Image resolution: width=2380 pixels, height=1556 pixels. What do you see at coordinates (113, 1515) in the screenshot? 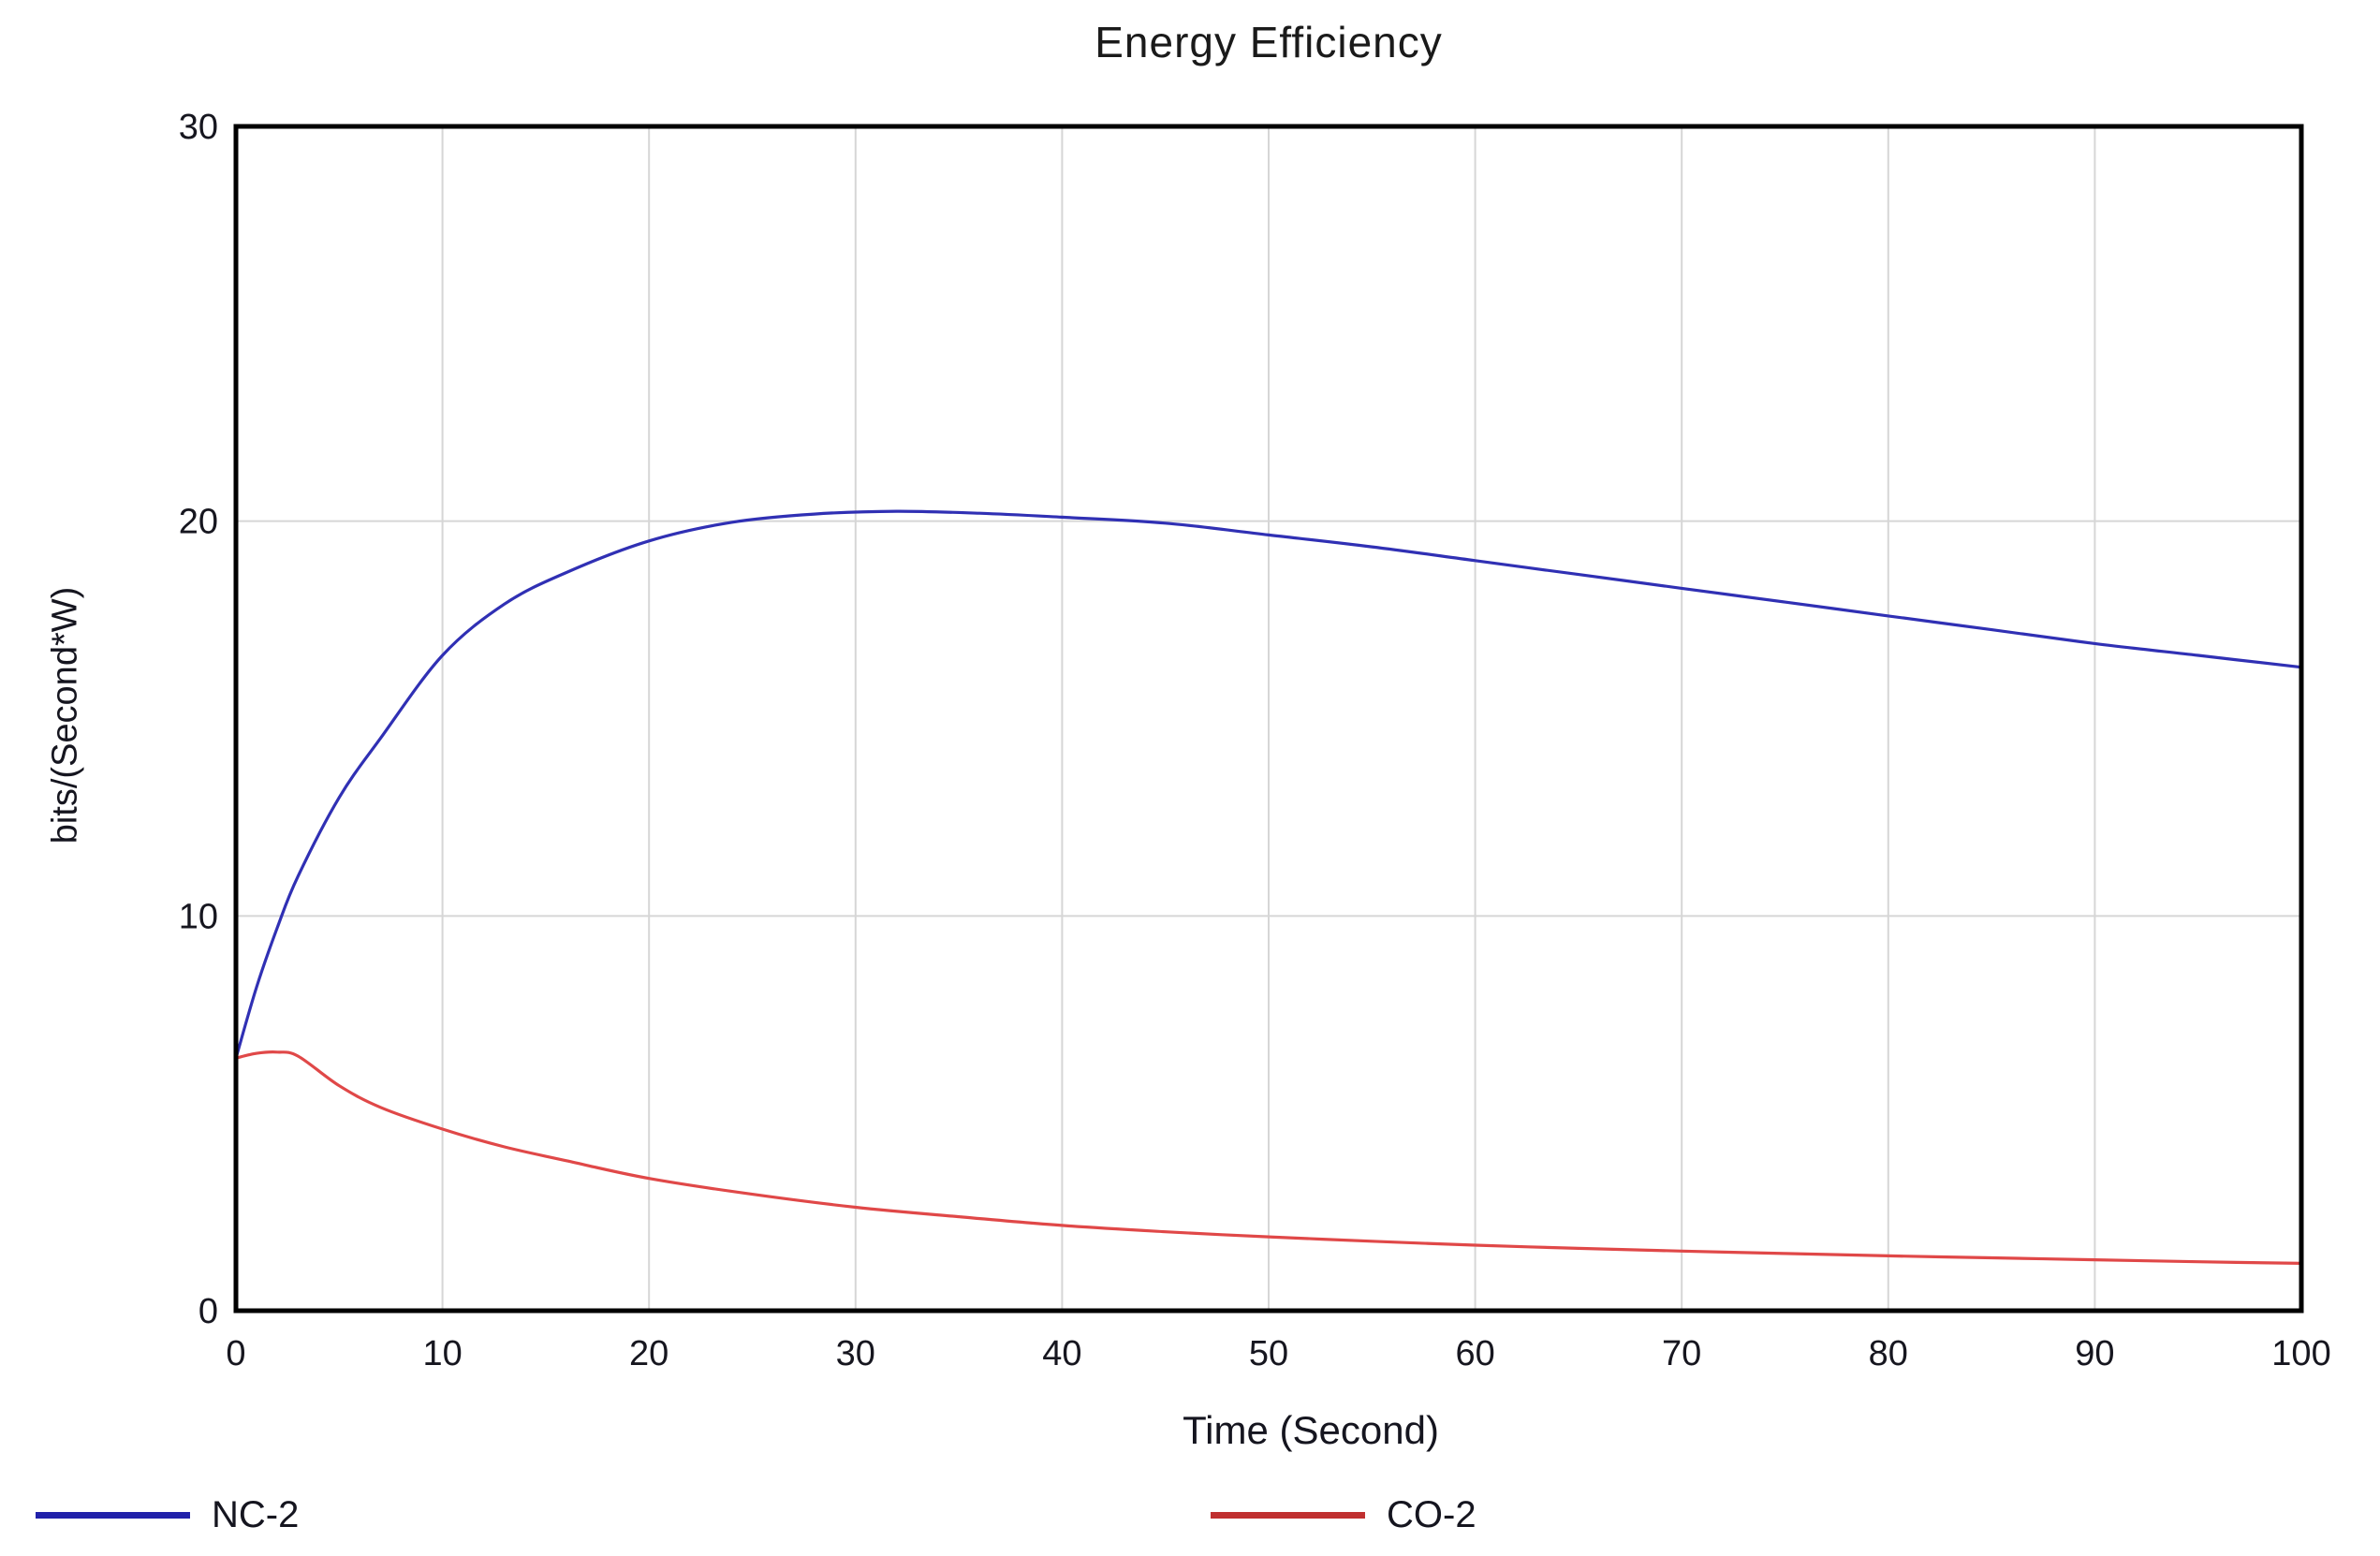
I see `nc-2-line-swatch` at bounding box center [113, 1515].